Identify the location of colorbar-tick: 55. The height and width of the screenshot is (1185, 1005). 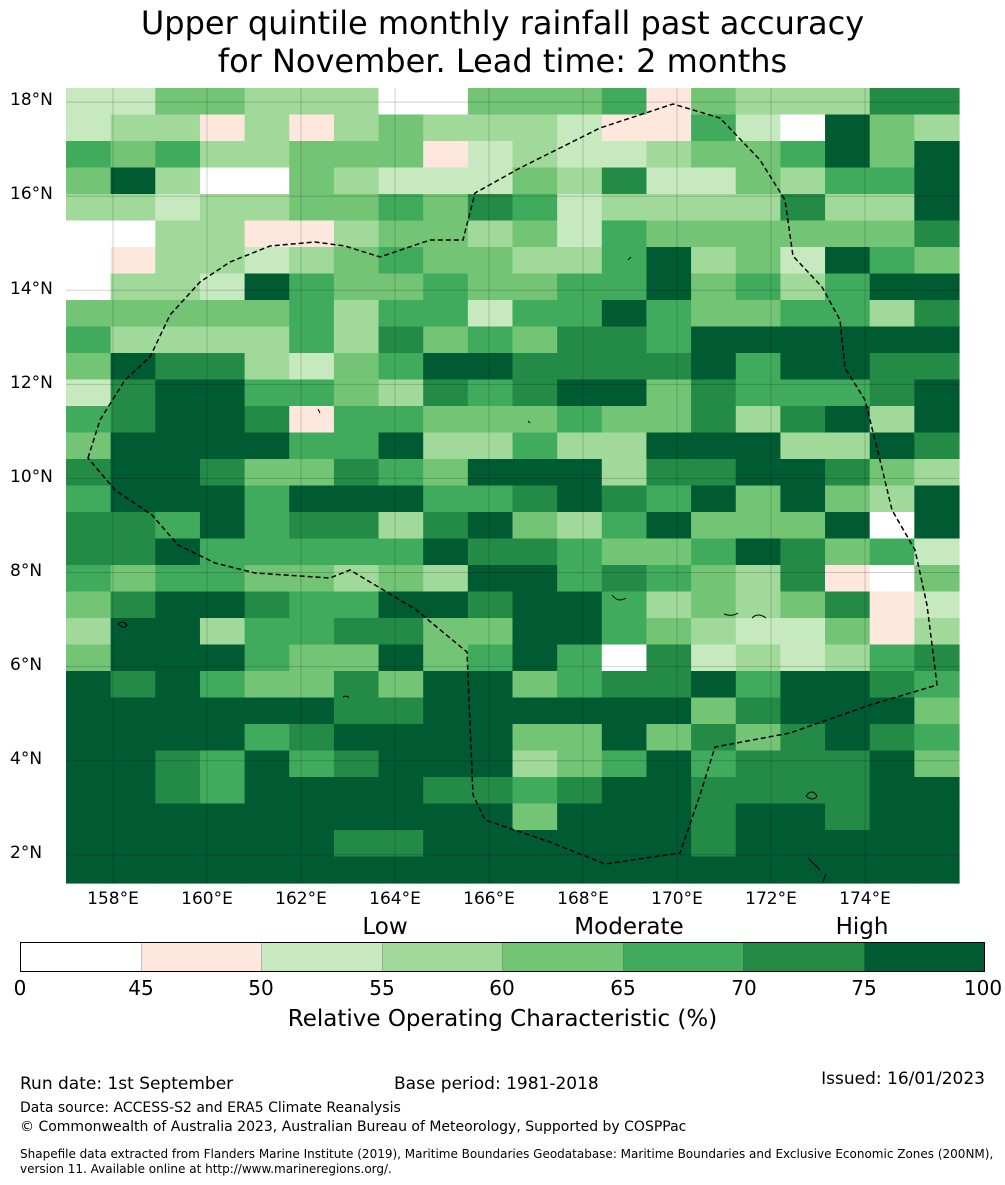
(382, 988).